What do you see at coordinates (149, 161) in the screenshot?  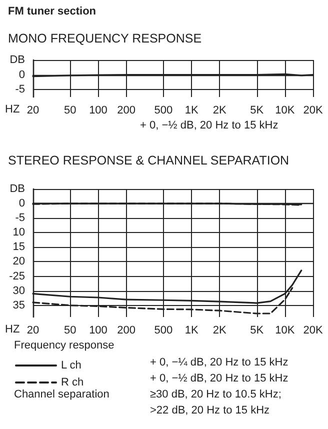 I see `chart-title: STEREO RESPONSE & CHANNEL SEPARATION` at bounding box center [149, 161].